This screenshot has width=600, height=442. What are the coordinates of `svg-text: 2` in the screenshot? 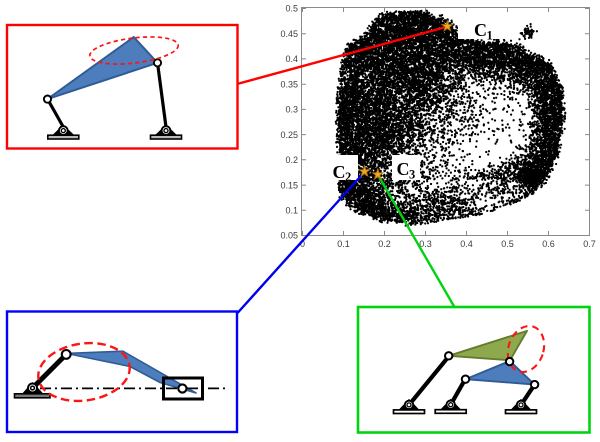 It's located at (348, 177).